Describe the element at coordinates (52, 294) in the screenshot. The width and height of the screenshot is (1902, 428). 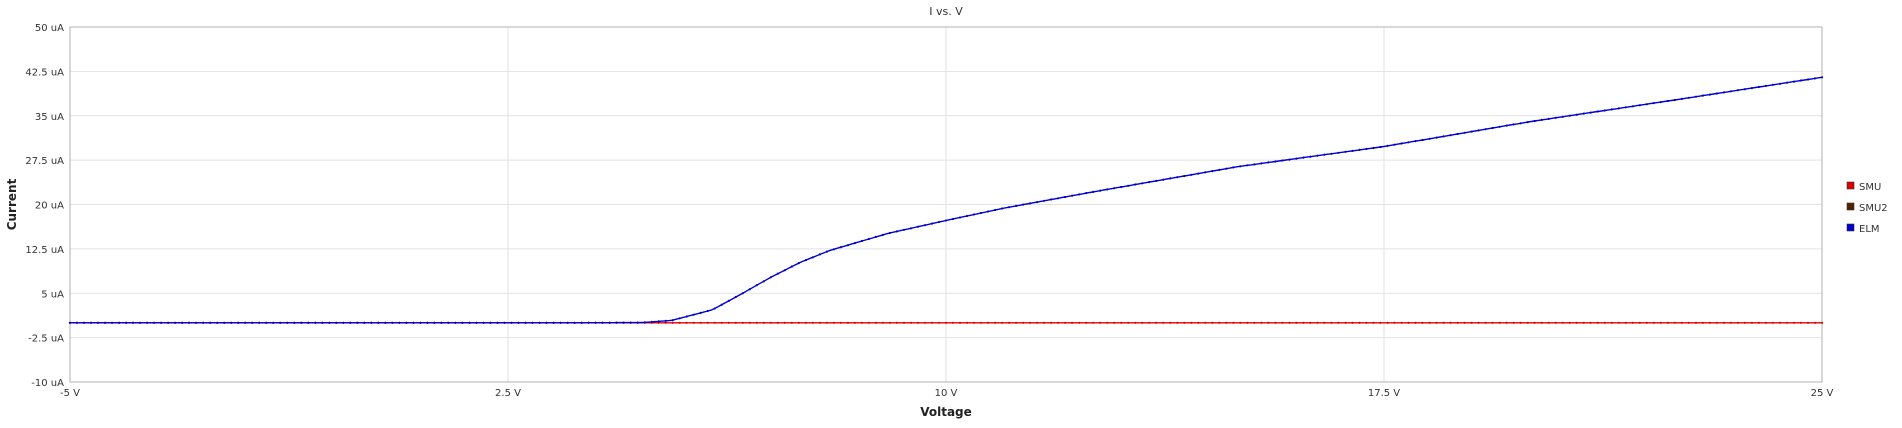
I see `y-tick-label: 5 uA` at that location.